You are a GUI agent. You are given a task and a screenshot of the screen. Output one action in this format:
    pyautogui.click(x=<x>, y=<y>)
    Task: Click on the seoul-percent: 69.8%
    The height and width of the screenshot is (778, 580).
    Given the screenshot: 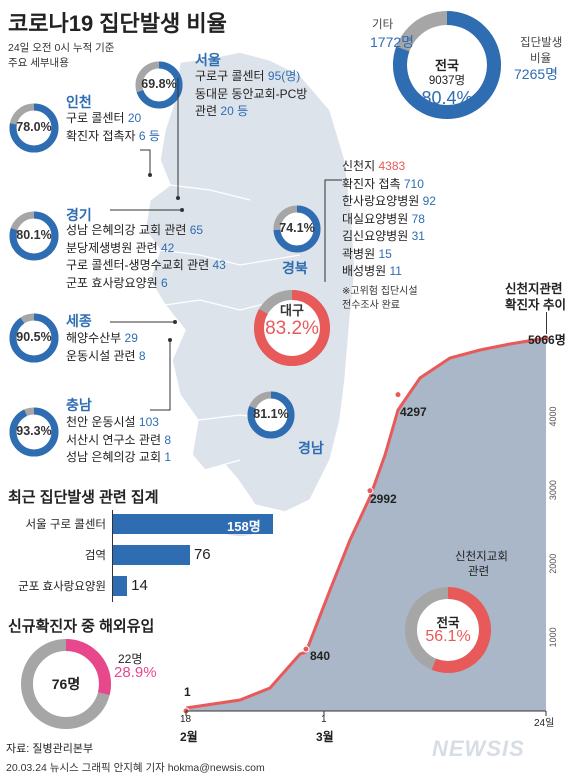 What is the action you would take?
    pyautogui.click(x=159, y=84)
    